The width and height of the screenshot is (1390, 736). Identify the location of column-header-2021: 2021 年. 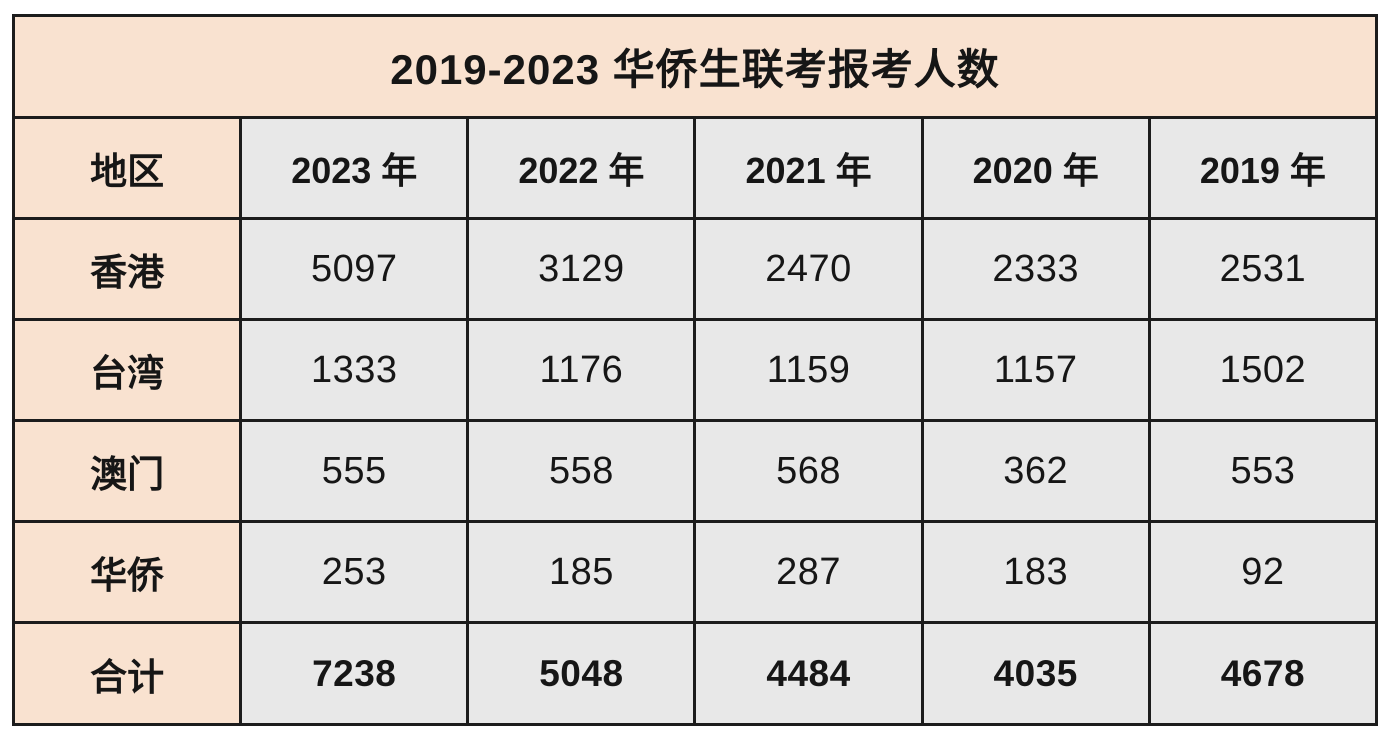
(808, 168).